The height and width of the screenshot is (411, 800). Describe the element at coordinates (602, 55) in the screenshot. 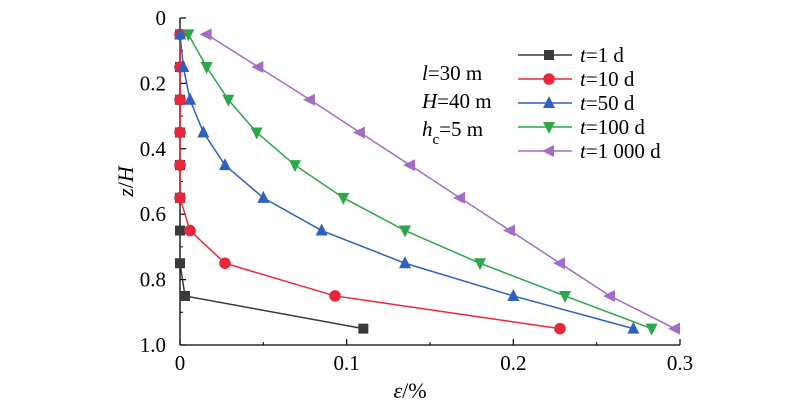

I see `legend-label: t=1 d` at that location.